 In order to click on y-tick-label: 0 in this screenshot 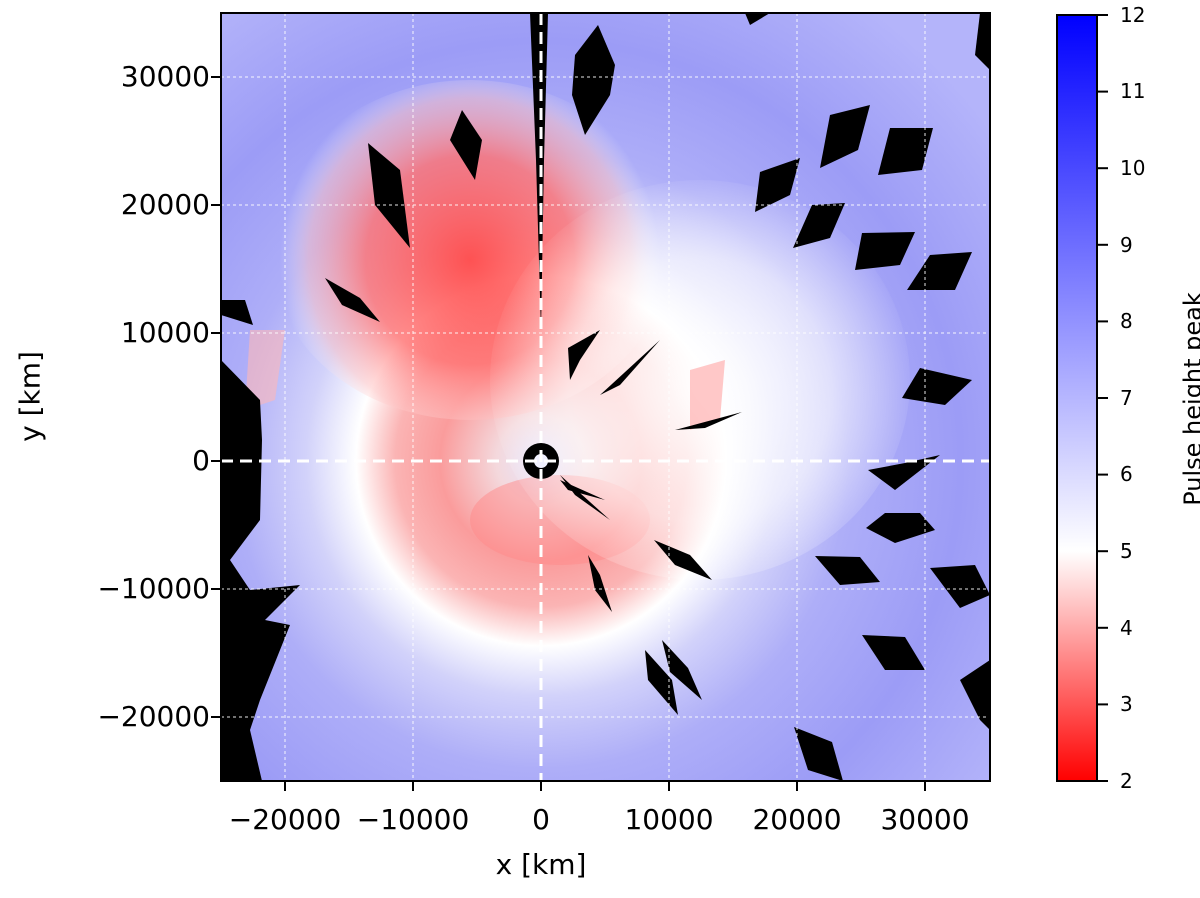, I will do `click(201, 460)`.